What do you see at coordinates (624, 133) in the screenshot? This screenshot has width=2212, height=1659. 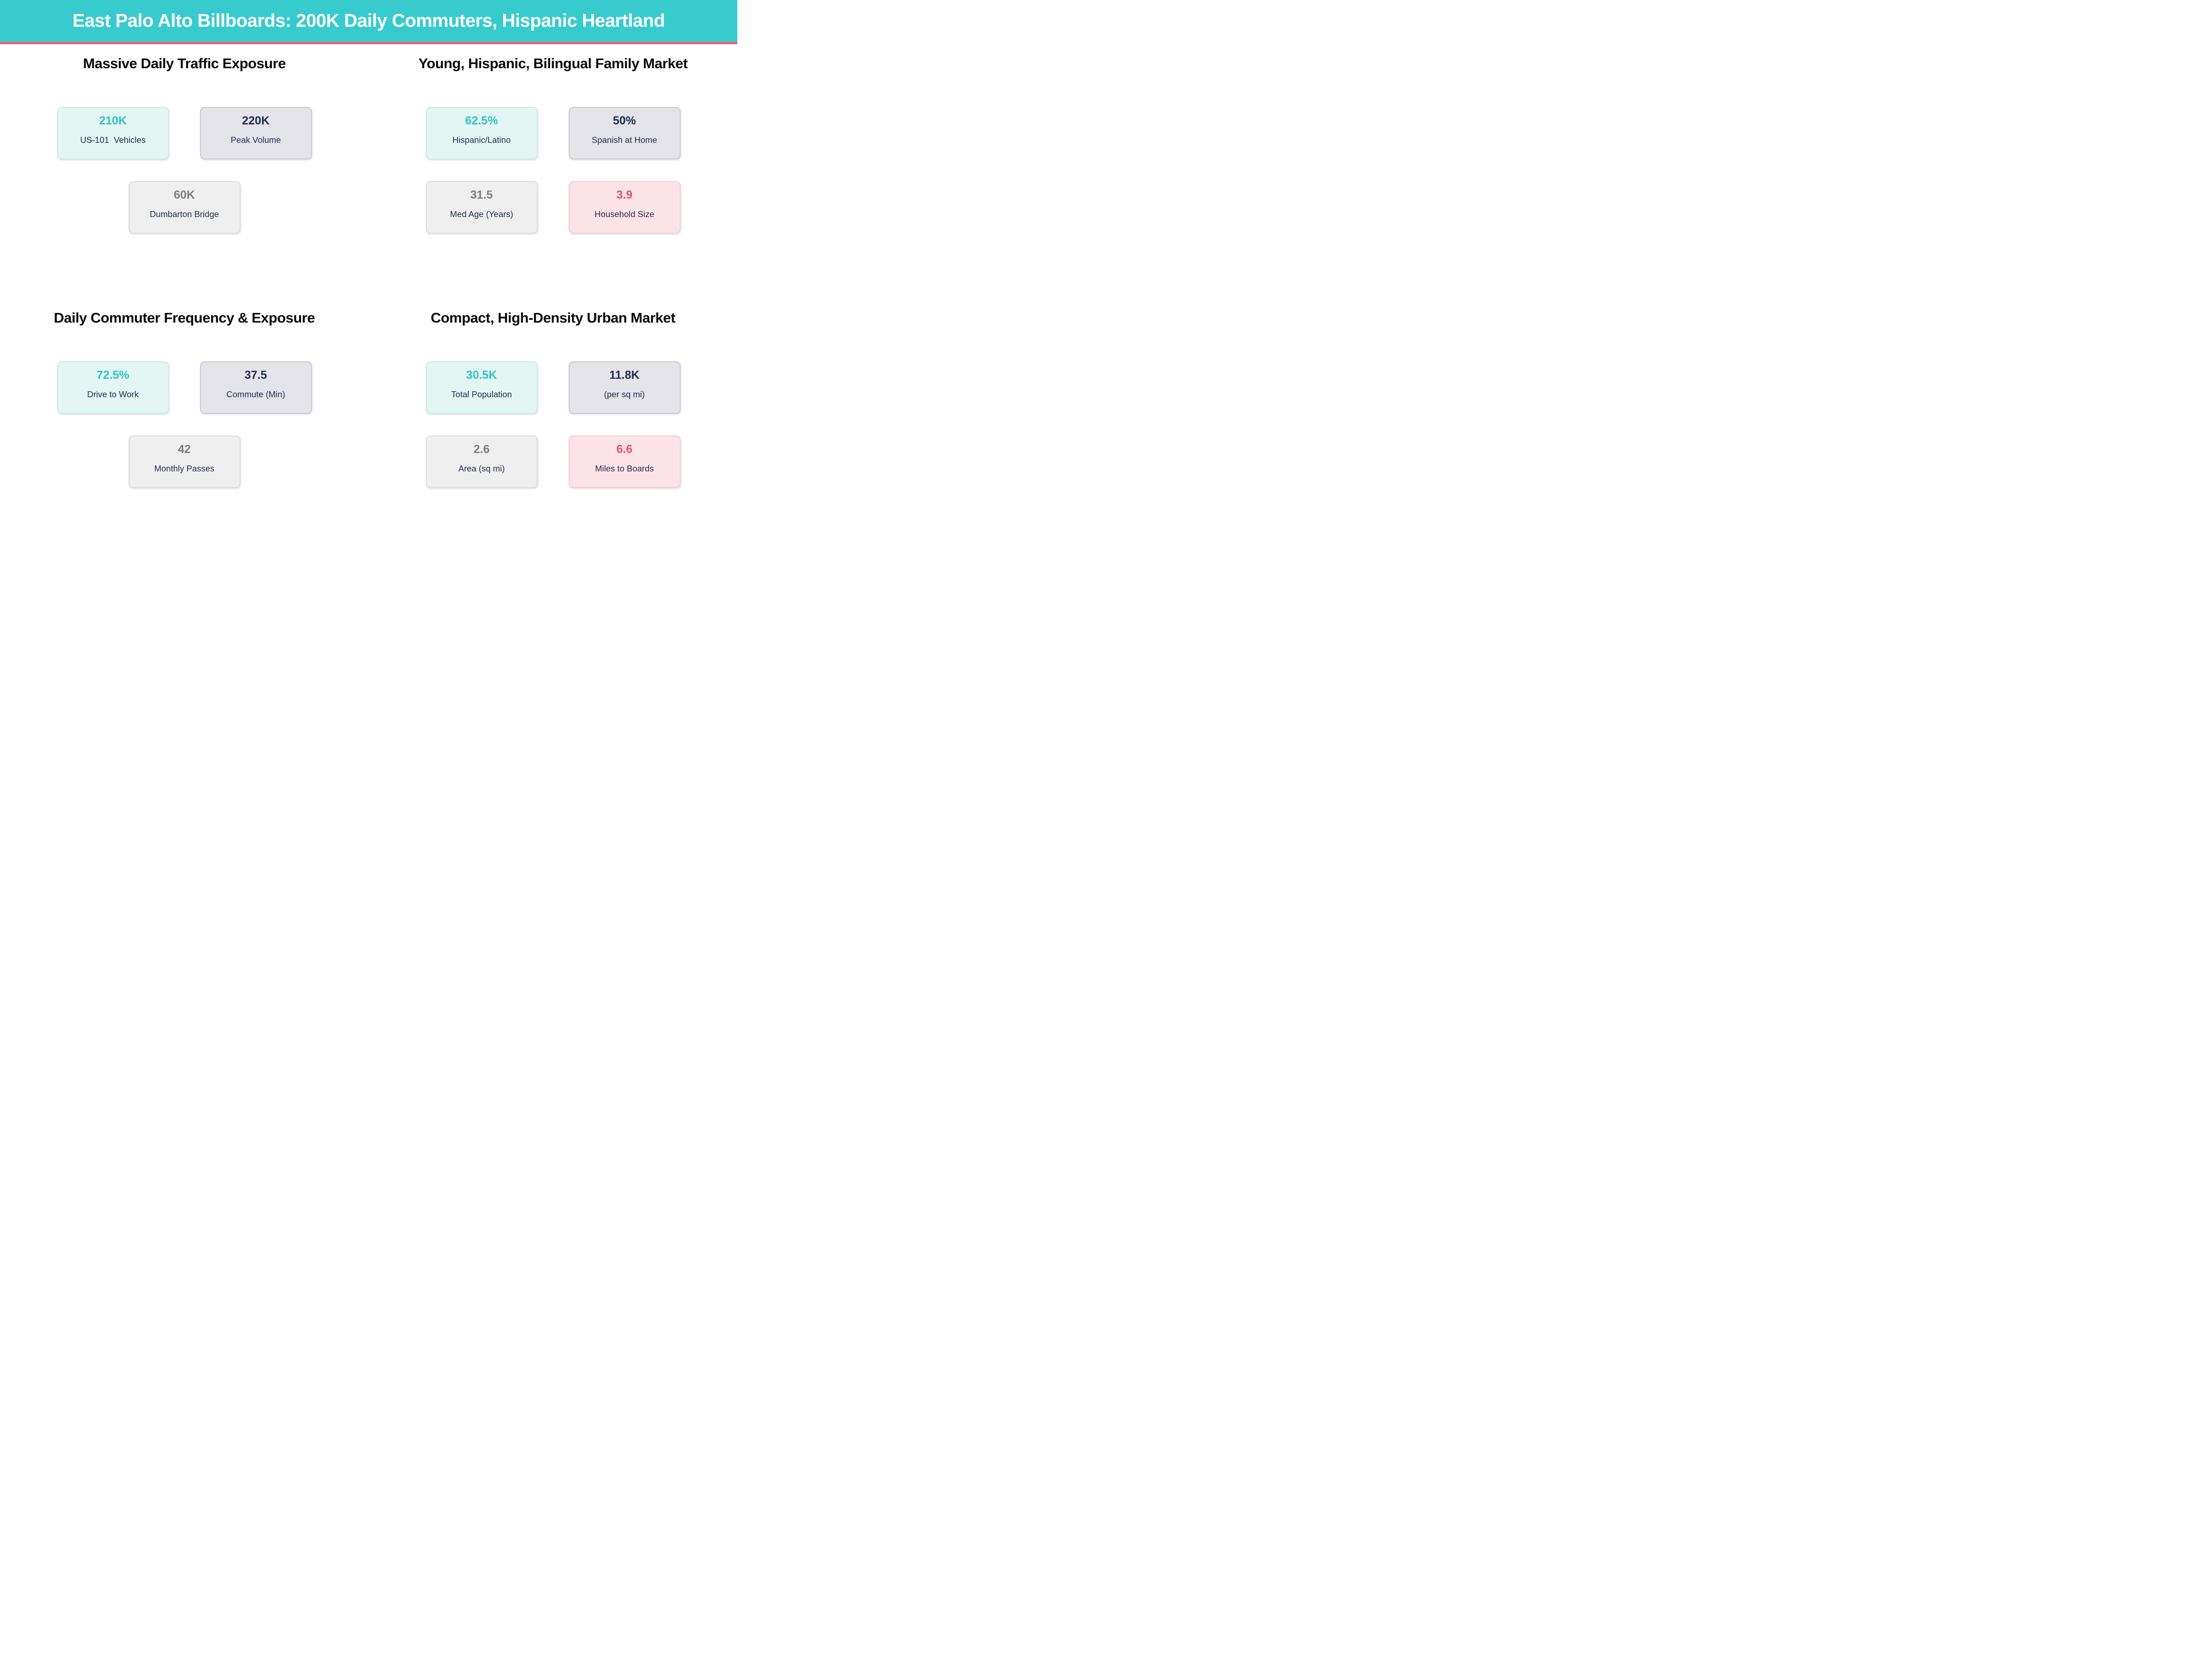 I see `stat-card-spanish-at-home: 50% Spanish at Home` at bounding box center [624, 133].